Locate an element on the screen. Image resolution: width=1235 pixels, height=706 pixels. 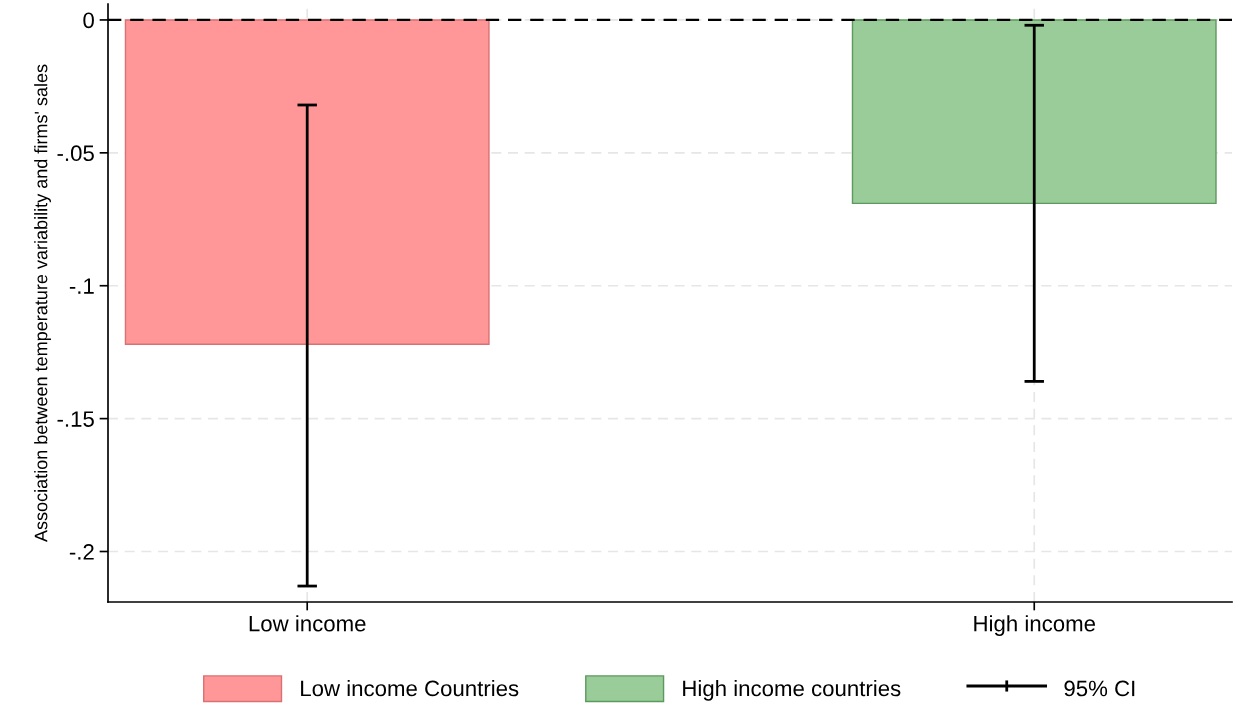
x-tick-label: High income is located at coordinates (1035, 625).